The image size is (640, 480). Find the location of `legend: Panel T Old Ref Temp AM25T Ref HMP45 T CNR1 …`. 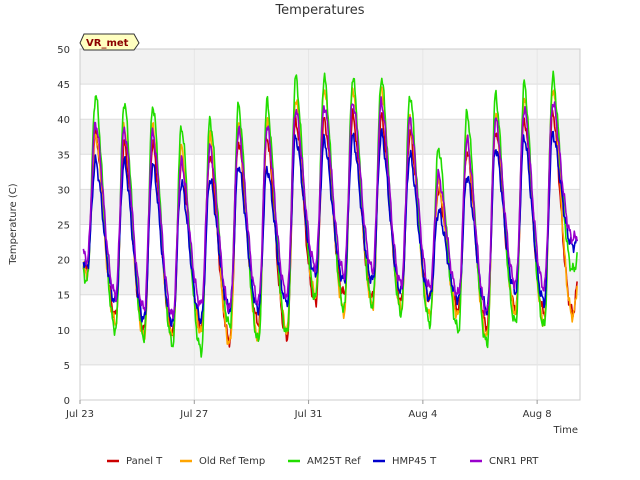

legend: Panel T Old Ref Temp AM25T Ref HMP45 T CNR1 … is located at coordinates (323, 461).